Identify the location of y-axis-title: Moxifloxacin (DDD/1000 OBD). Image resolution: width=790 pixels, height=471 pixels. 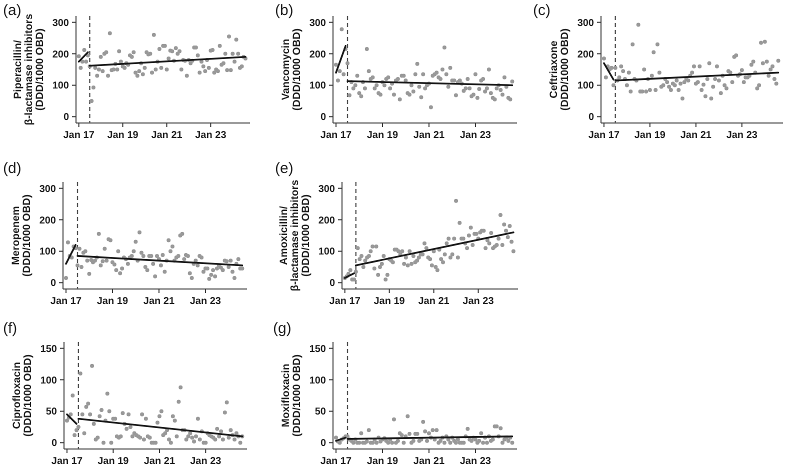
(291, 395).